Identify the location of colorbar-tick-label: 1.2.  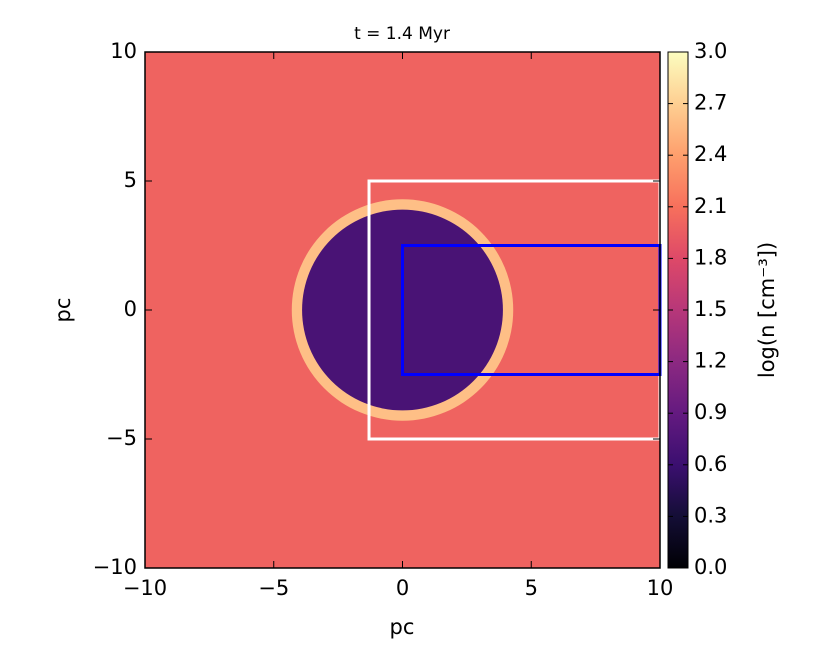
(710, 361).